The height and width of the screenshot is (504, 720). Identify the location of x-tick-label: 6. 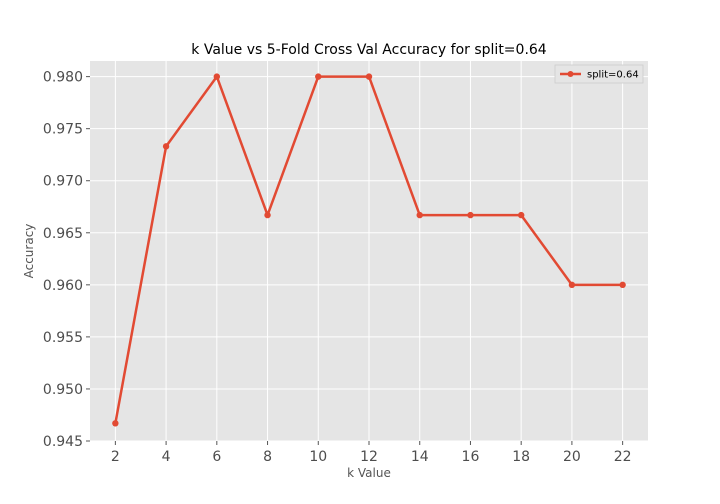
(216, 457).